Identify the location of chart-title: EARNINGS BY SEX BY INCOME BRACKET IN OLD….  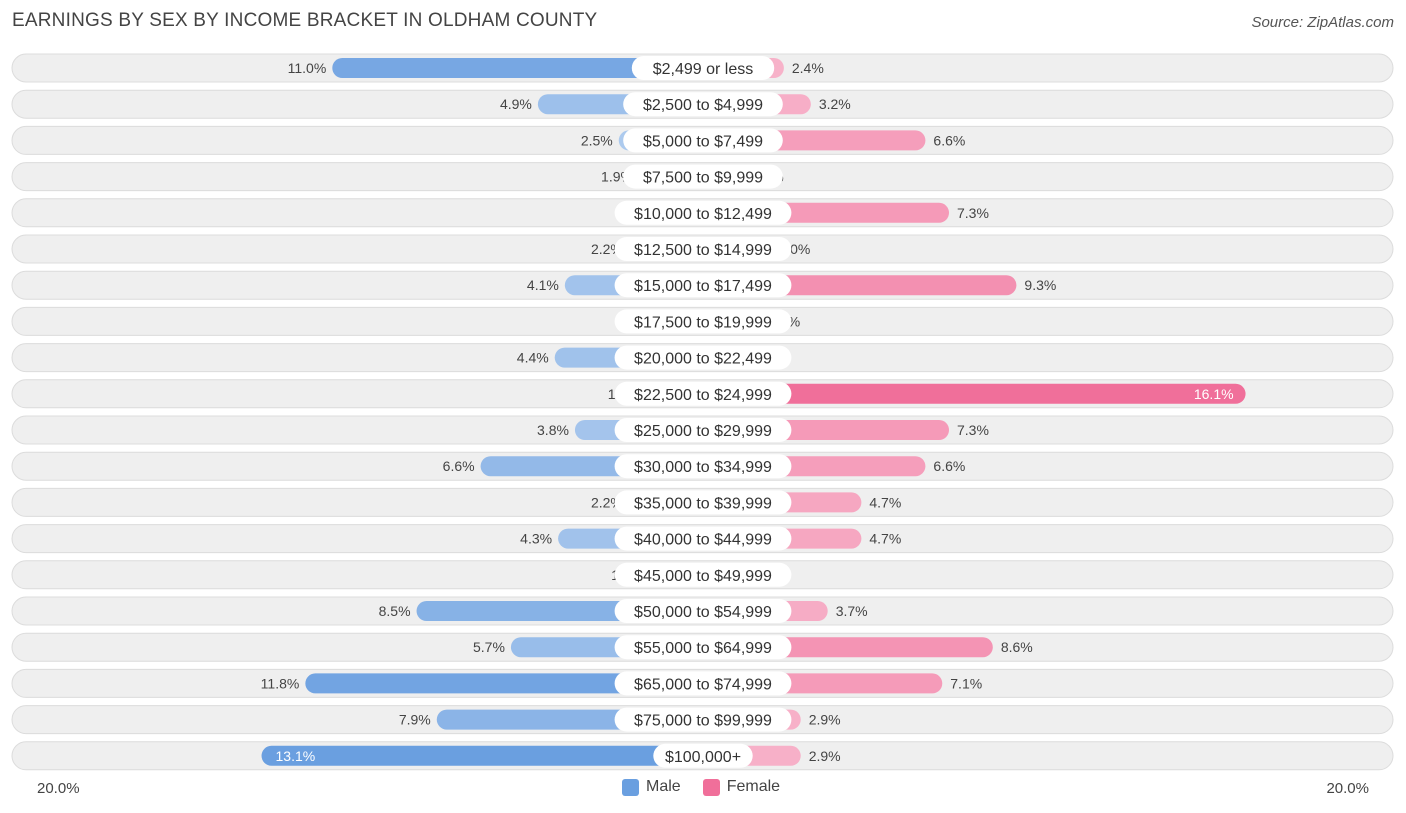
(305, 20).